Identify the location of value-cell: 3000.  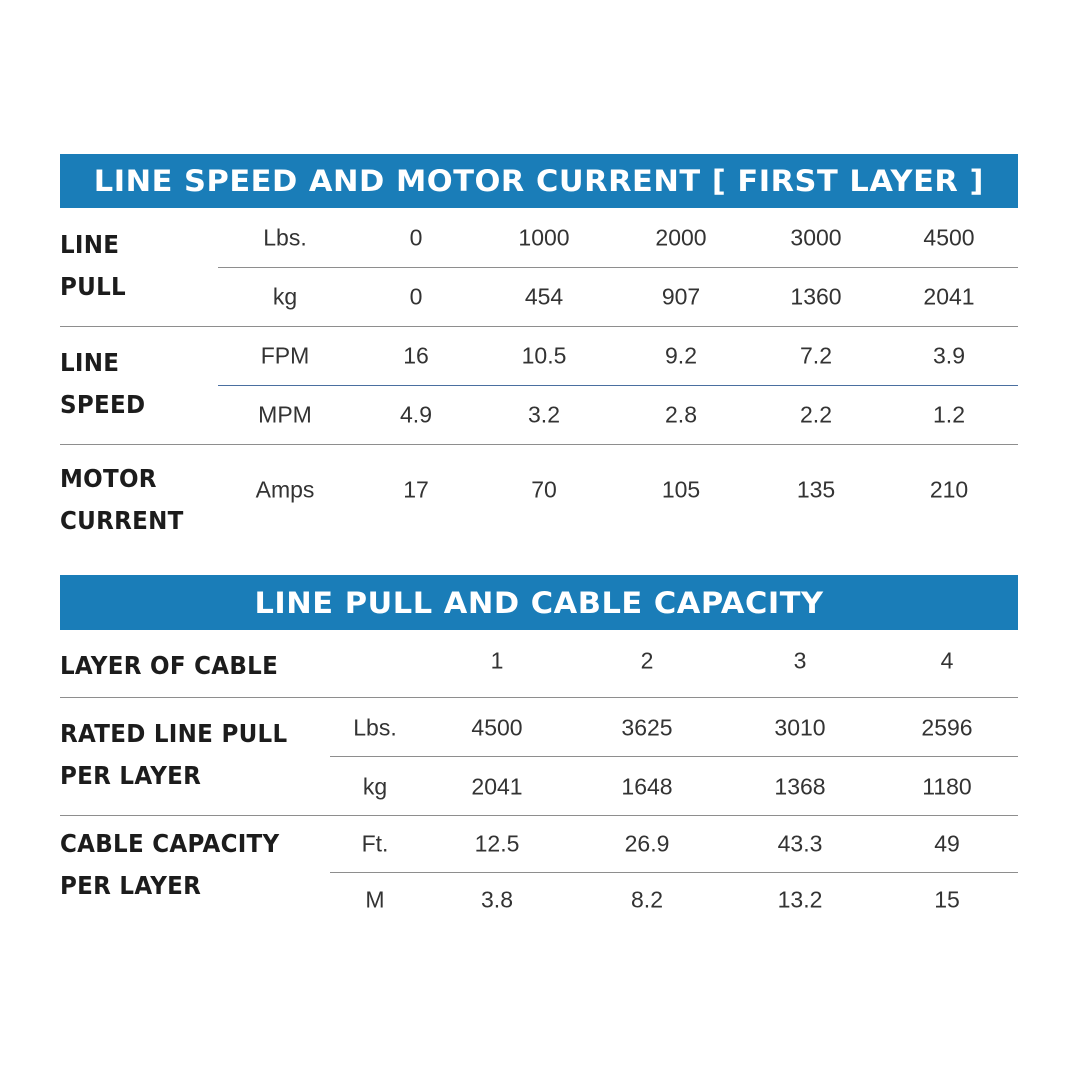
(816, 237).